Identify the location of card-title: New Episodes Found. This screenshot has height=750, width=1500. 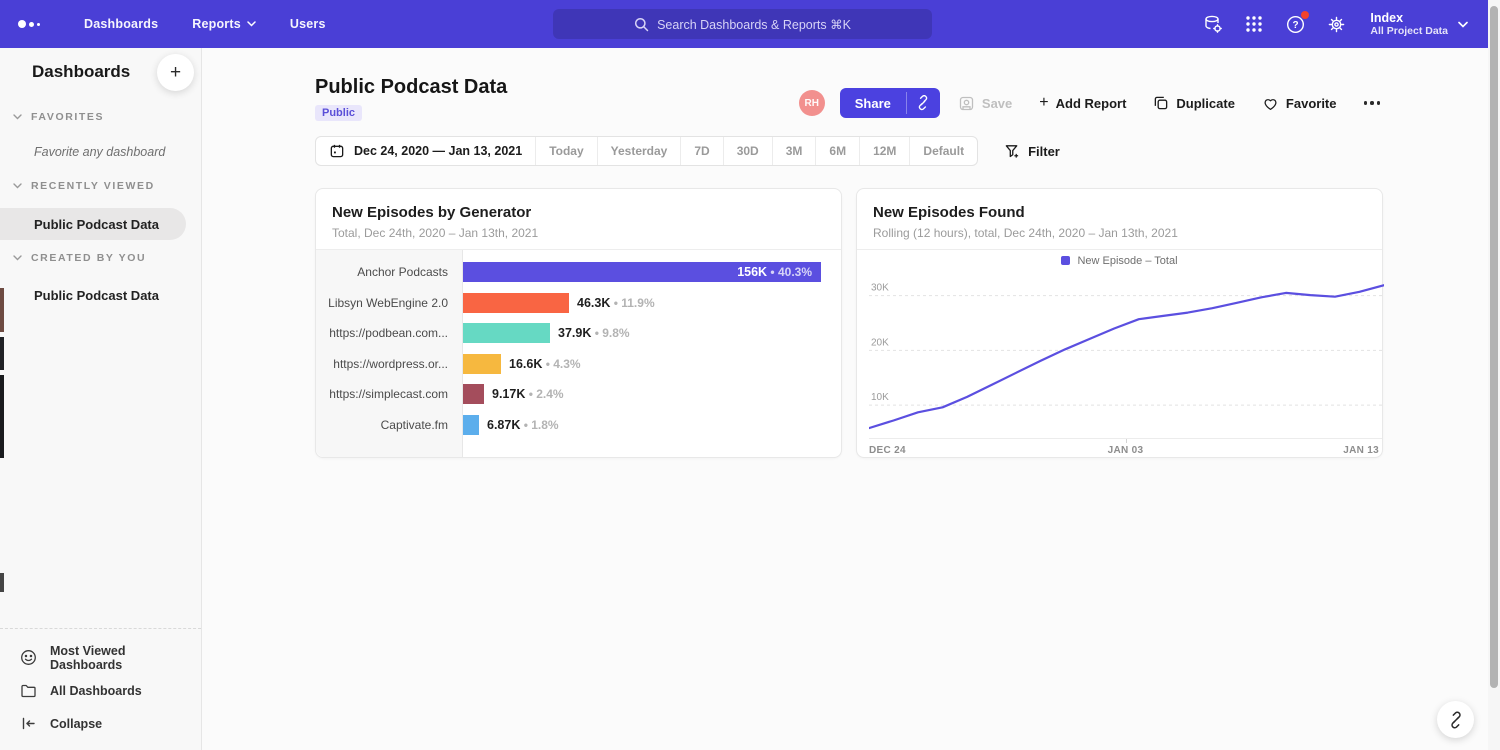
(949, 212).